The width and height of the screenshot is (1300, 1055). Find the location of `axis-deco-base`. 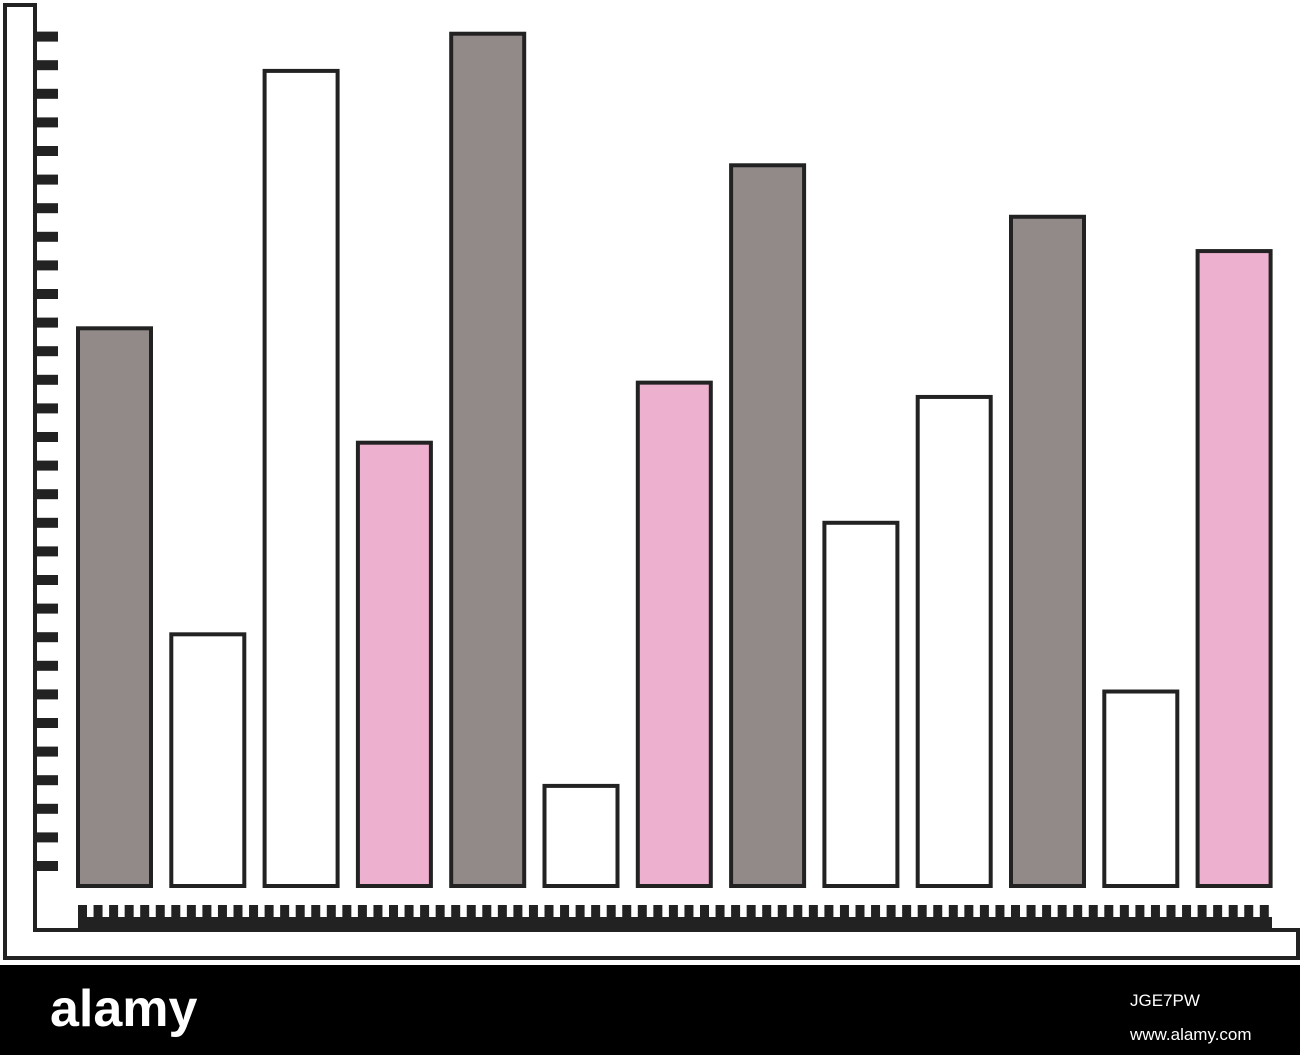

axis-deco-base is located at coordinates (675, 923).